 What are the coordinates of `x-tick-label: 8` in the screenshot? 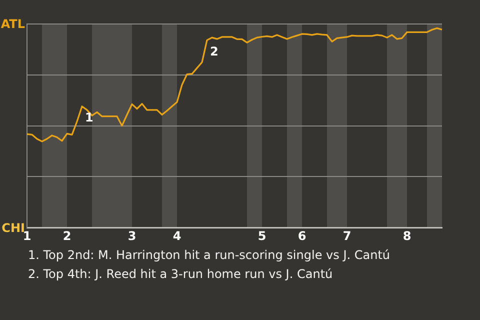 It's located at (407, 235).